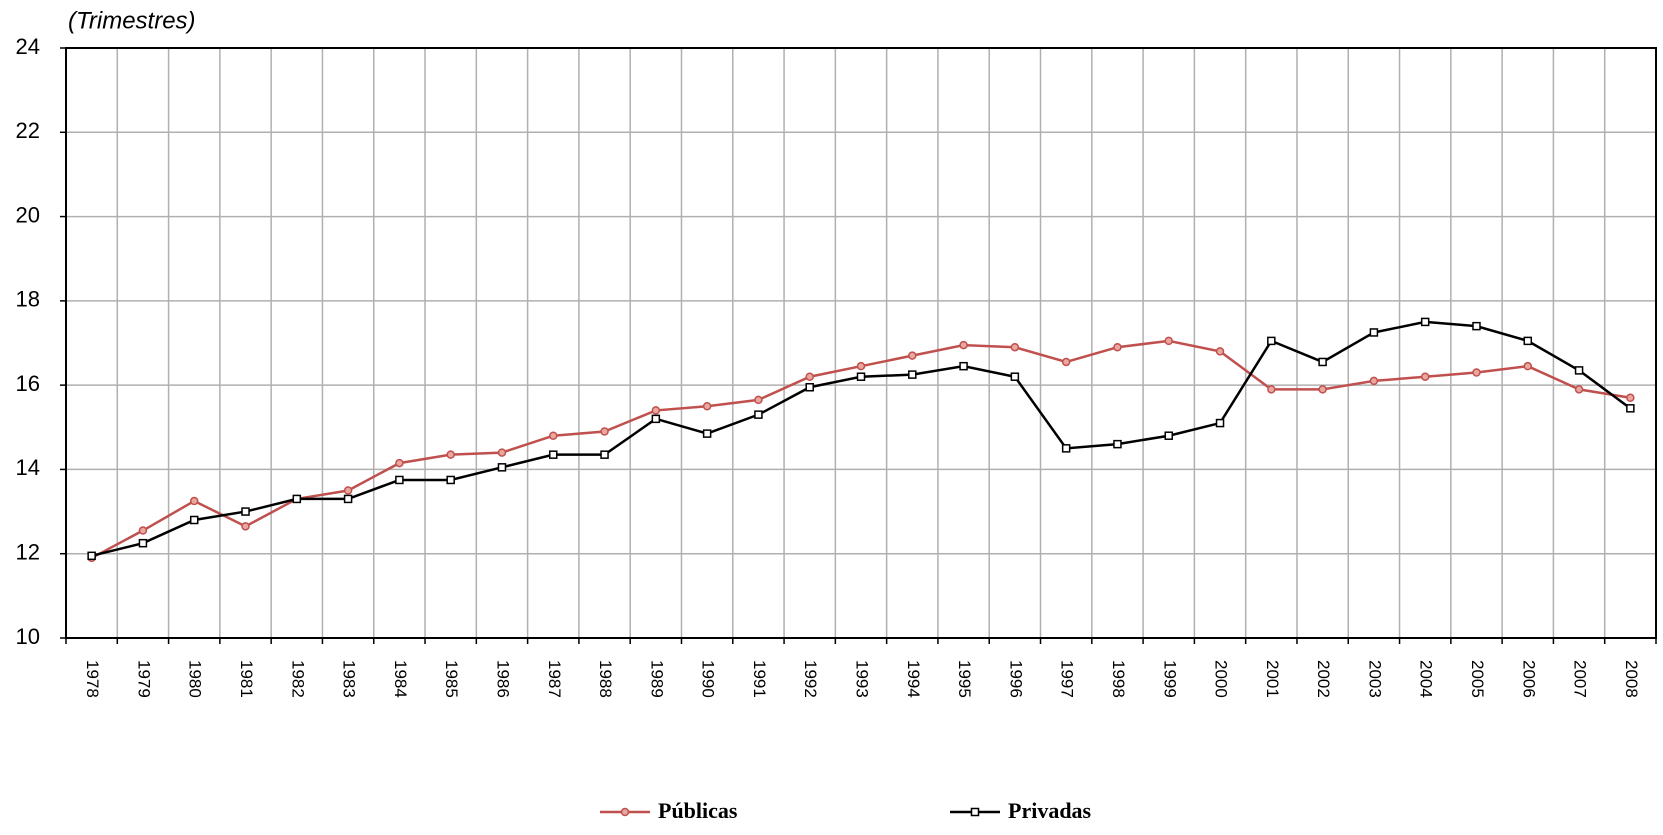 The image size is (1663, 835). I want to click on x-tick-label: 1995, so click(964, 679).